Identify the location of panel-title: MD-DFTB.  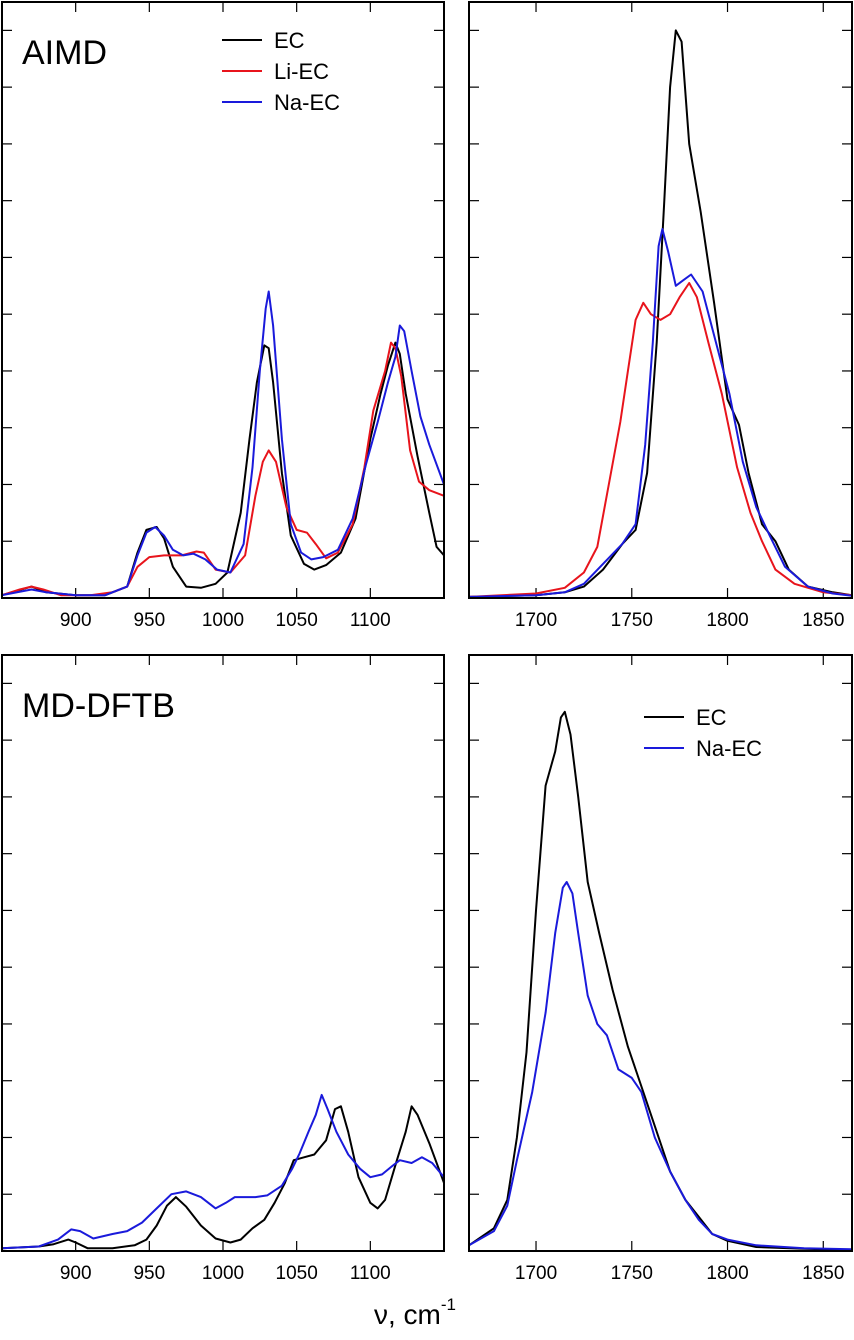
(98, 706).